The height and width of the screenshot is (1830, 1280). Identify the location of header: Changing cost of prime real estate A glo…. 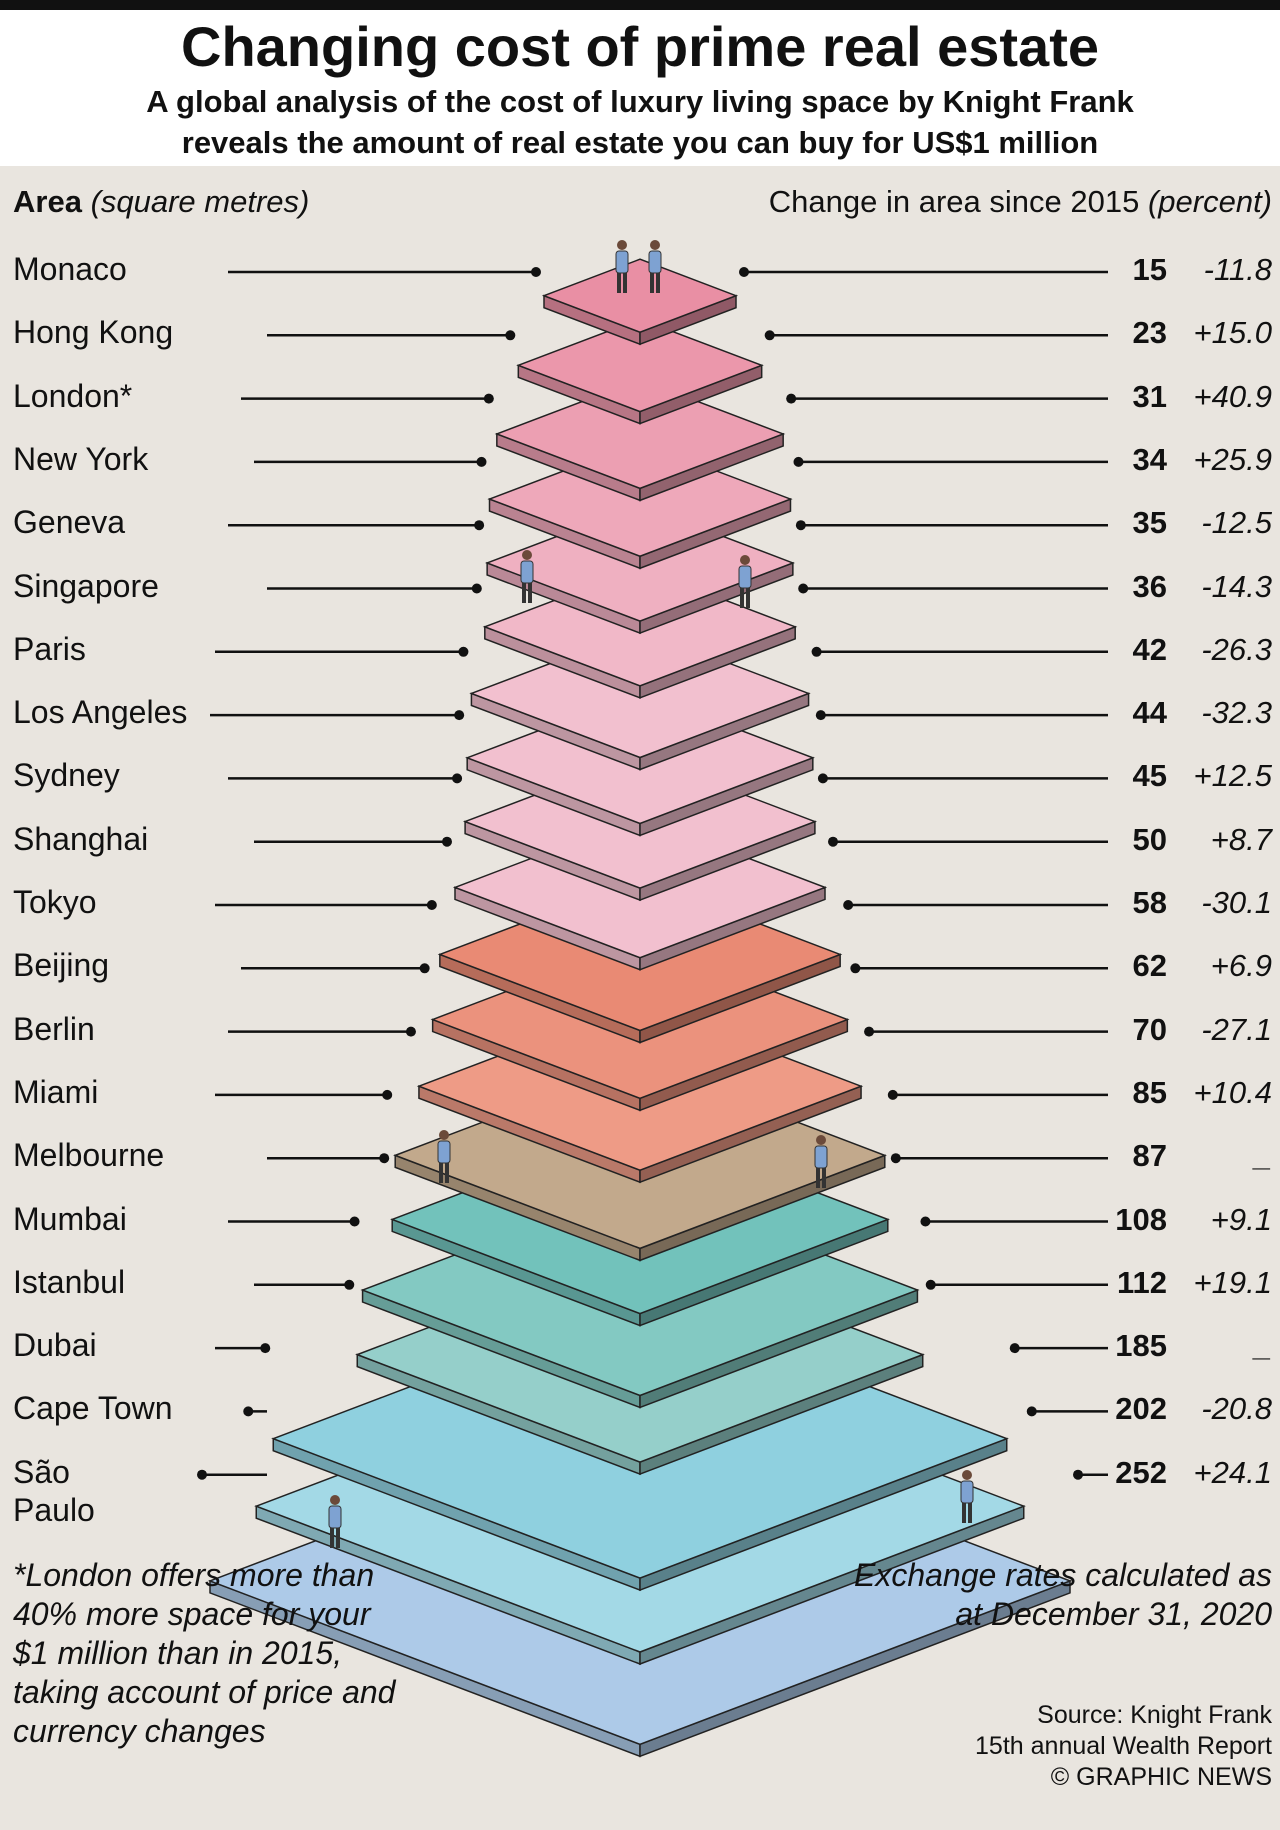
(640, 83).